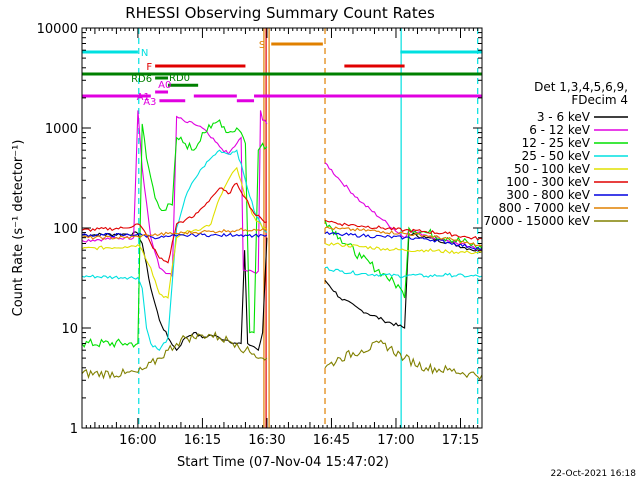 Image resolution: width=640 pixels, height=484 pixels. I want to click on state-bar-label: S, so click(262, 45).